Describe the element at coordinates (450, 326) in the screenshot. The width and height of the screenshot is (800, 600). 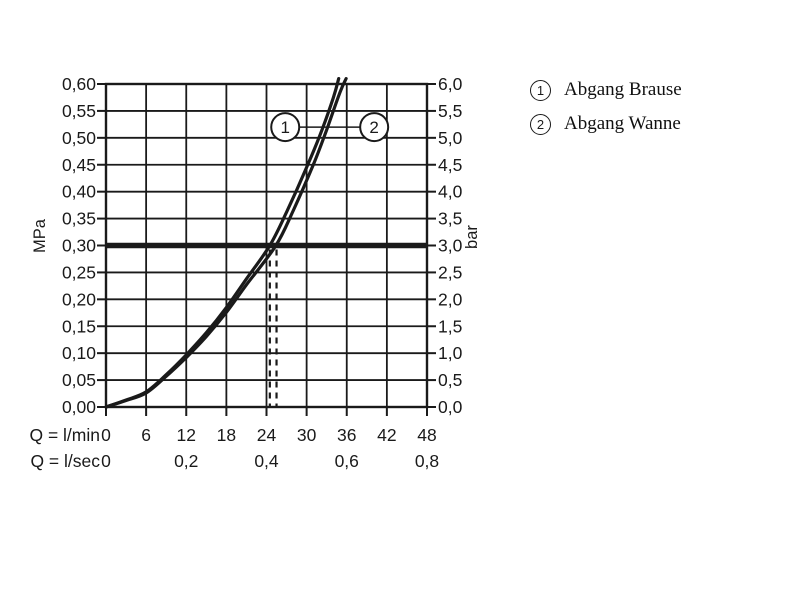
I see `y-right-tick-label: 1,5` at that location.